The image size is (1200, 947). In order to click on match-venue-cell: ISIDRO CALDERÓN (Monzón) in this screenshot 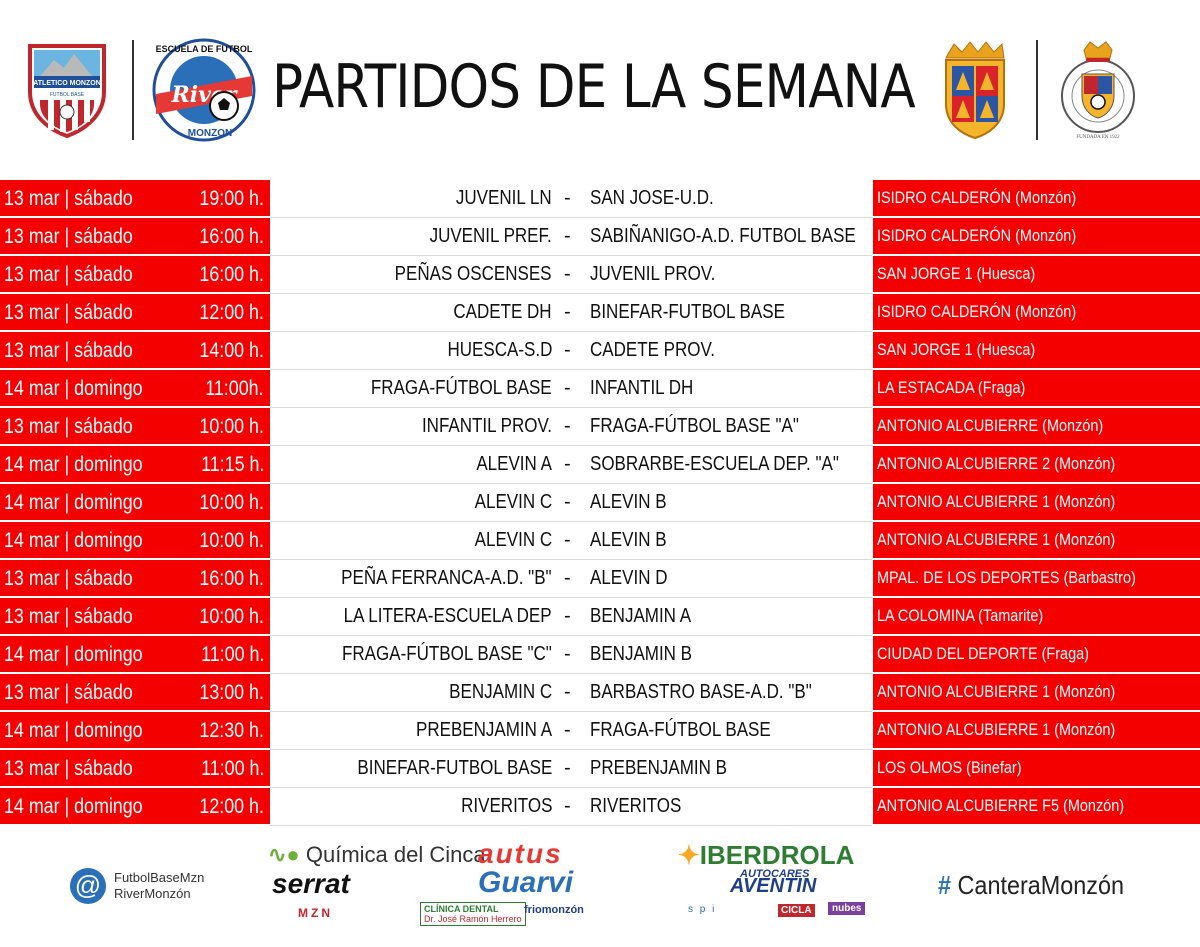, I will do `click(1036, 236)`.